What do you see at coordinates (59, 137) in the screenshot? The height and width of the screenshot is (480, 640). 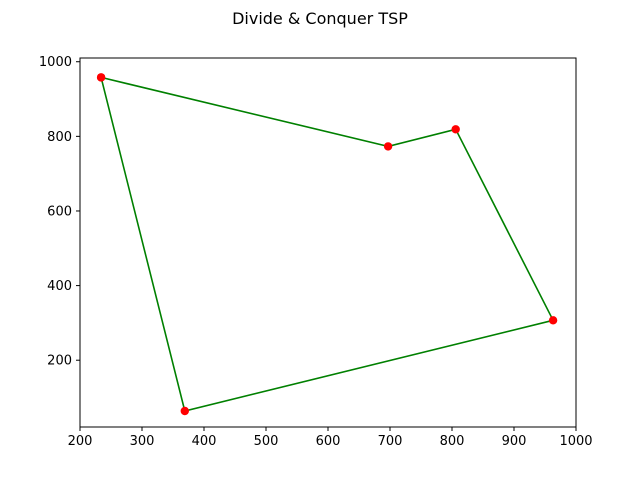 I see `y-tick-label: 800` at bounding box center [59, 137].